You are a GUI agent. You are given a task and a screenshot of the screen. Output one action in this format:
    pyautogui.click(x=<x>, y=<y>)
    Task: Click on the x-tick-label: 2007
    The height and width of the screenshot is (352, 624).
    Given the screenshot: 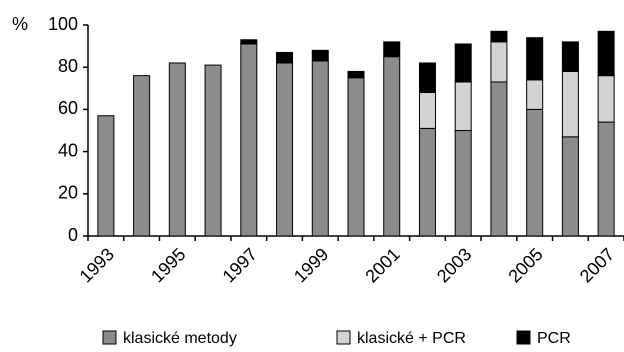 What is the action you would take?
    pyautogui.click(x=597, y=265)
    